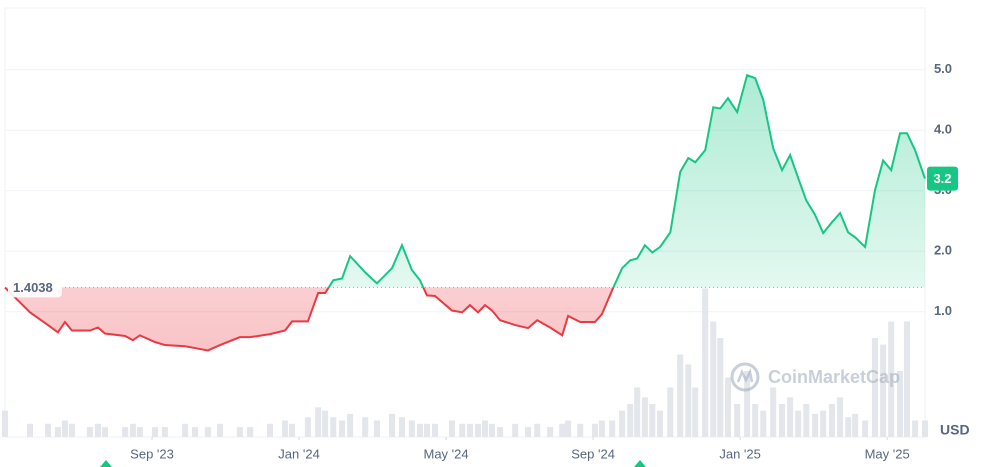 This screenshot has width=985, height=467. What do you see at coordinates (943, 310) in the screenshot?
I see `y-tick-label: 1.0` at bounding box center [943, 310].